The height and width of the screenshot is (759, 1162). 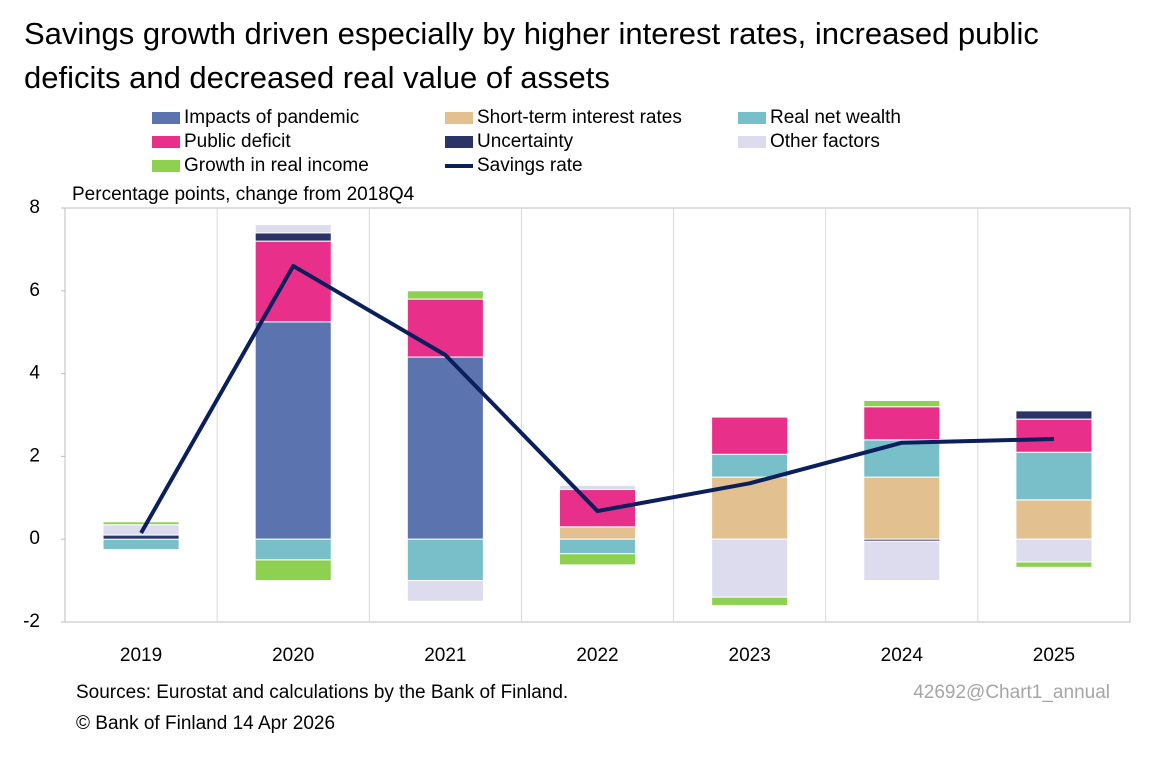 I want to click on legend-label: Savings rate, so click(x=530, y=165).